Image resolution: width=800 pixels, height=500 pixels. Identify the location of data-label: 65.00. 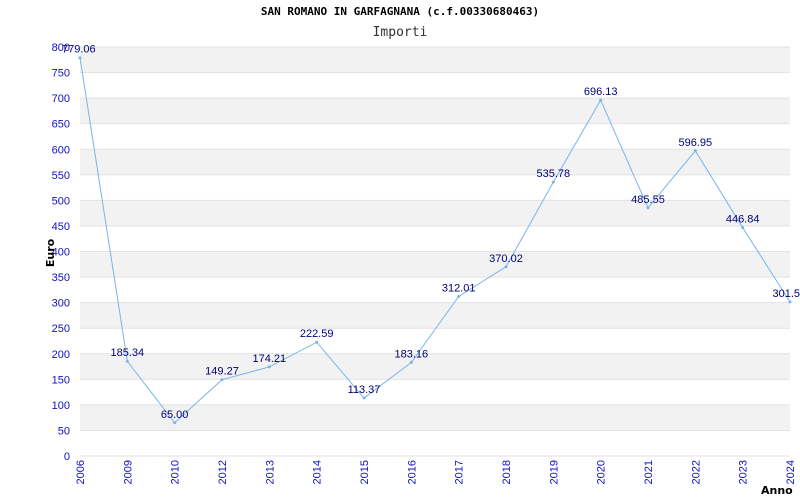
(175, 415).